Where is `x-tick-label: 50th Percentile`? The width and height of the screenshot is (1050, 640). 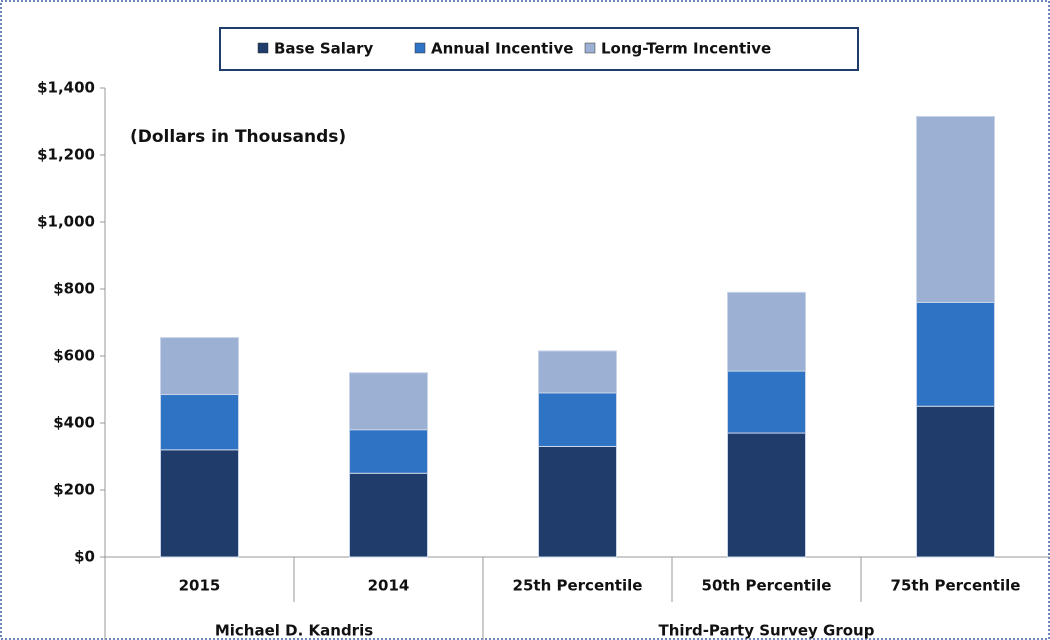 x-tick-label: 50th Percentile is located at coordinates (767, 586).